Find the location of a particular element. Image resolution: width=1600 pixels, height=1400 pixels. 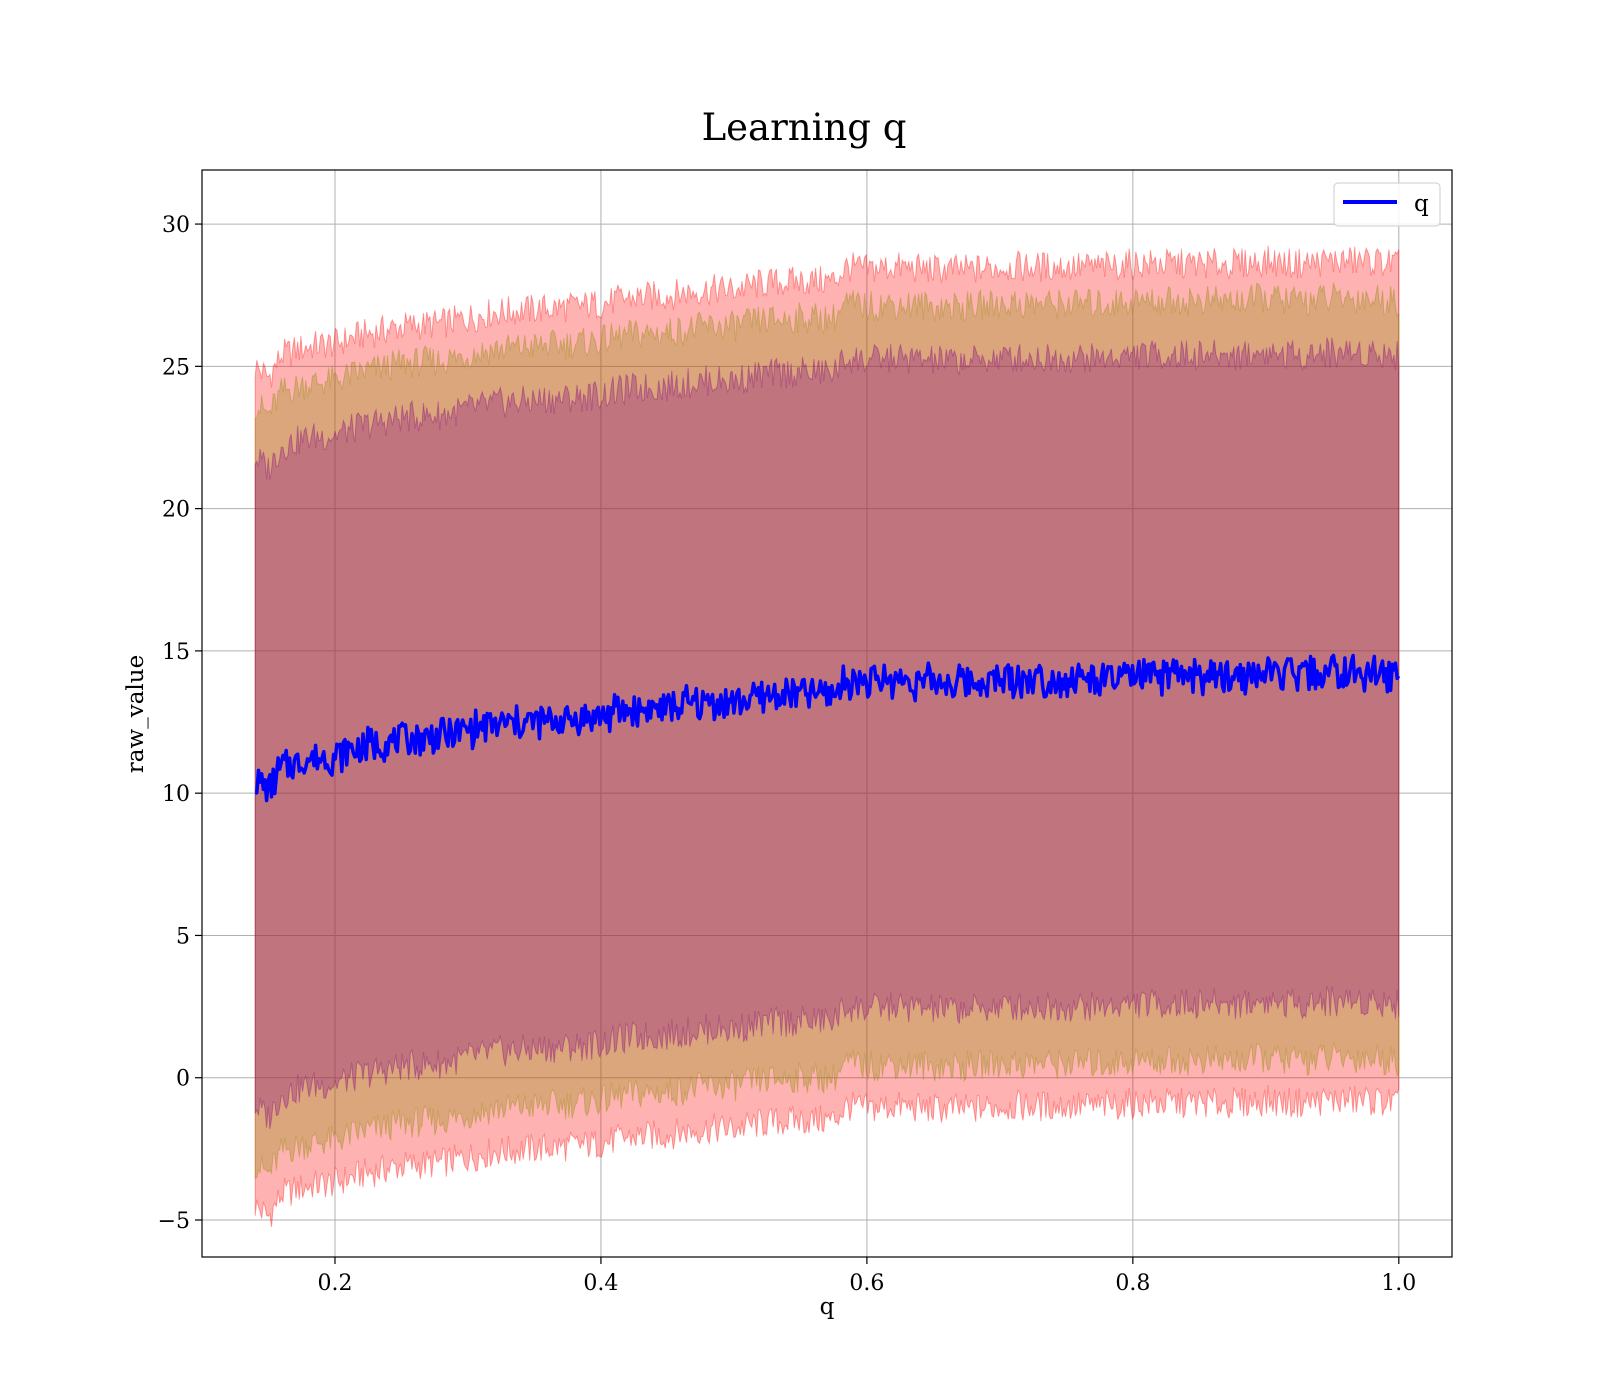

x-tick-label: 0.6 is located at coordinates (866, 1283).